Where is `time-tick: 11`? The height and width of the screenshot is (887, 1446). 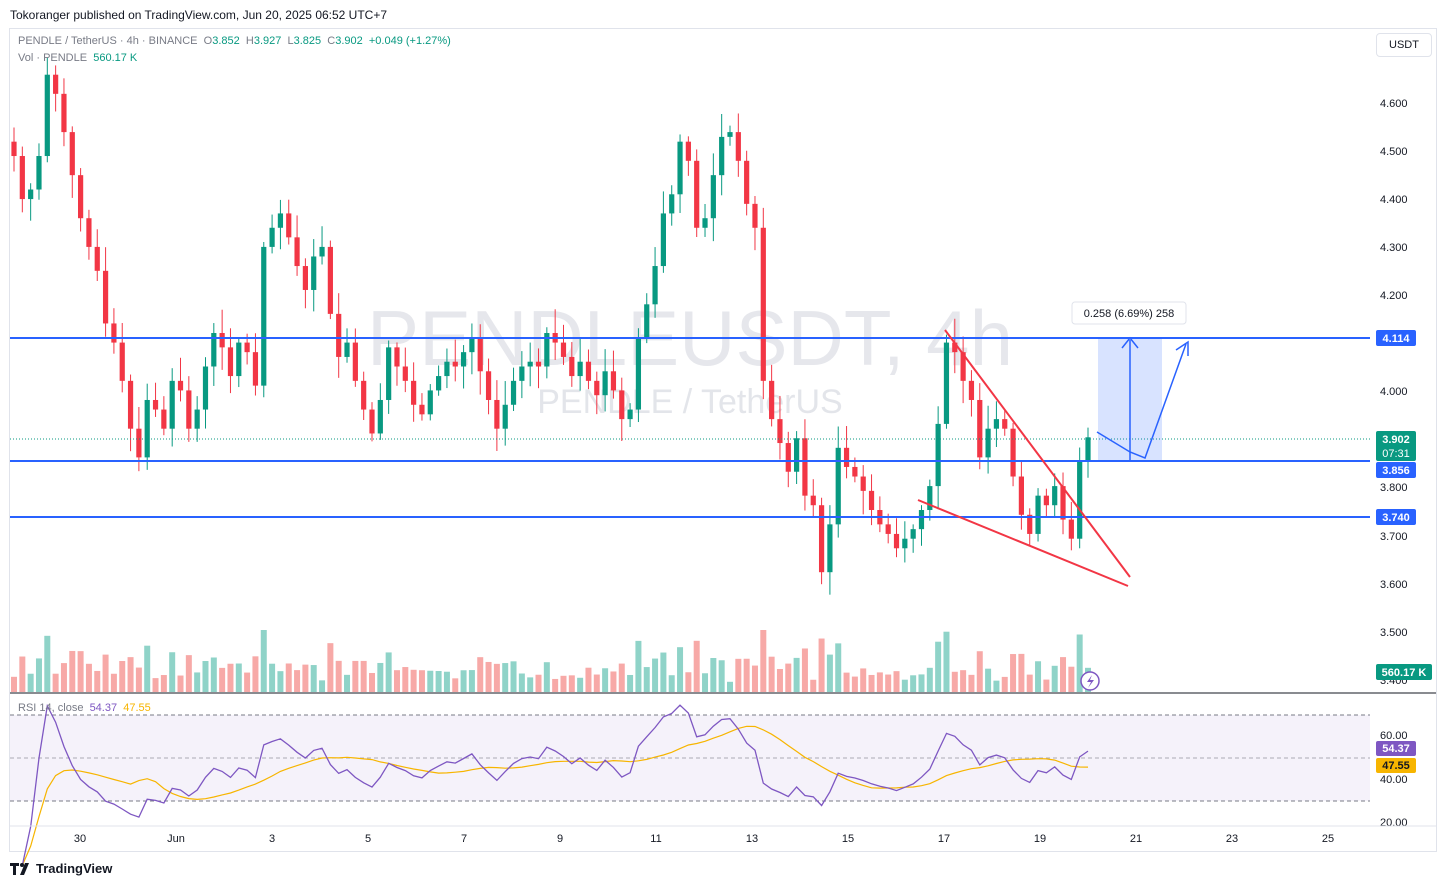
time-tick: 11 is located at coordinates (655, 839).